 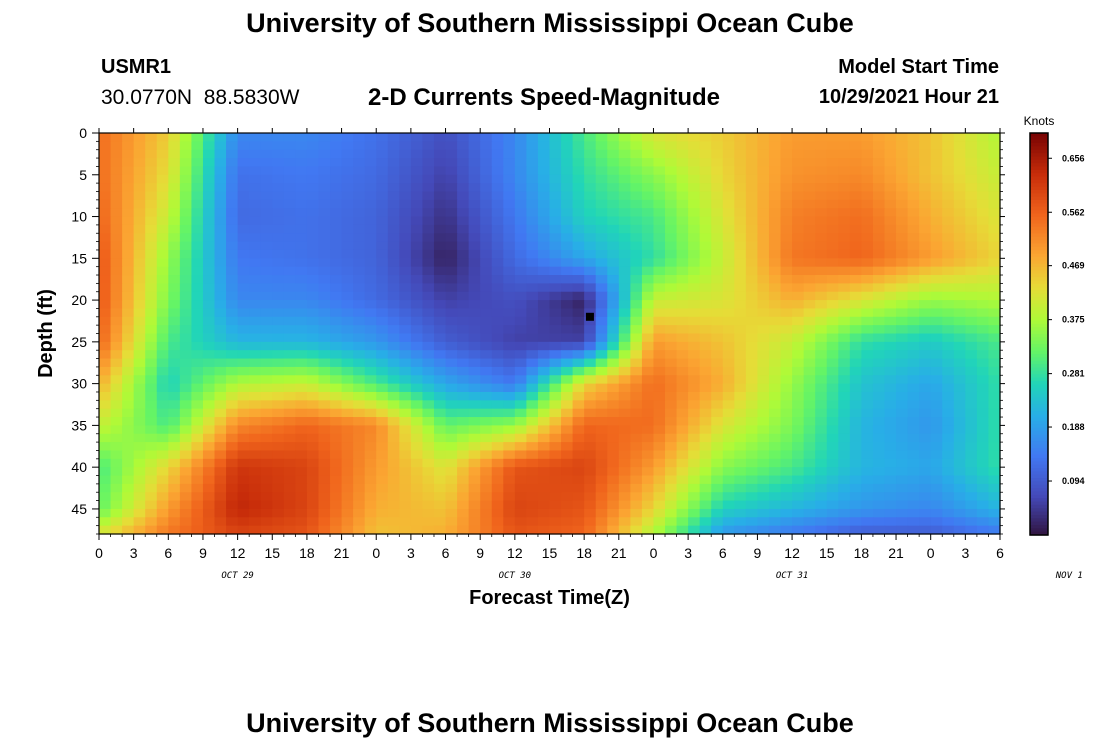 I want to click on x-tick-label: 9, so click(x=480, y=553).